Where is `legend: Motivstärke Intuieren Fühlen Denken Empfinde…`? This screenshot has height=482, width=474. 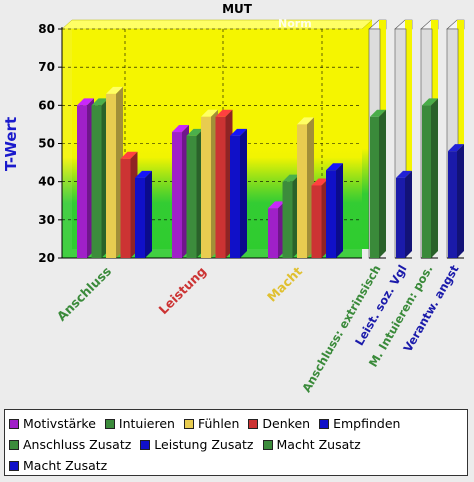
legend: Motivstärke Intuieren Fühlen Denken Empfinde… is located at coordinates (236, 442).